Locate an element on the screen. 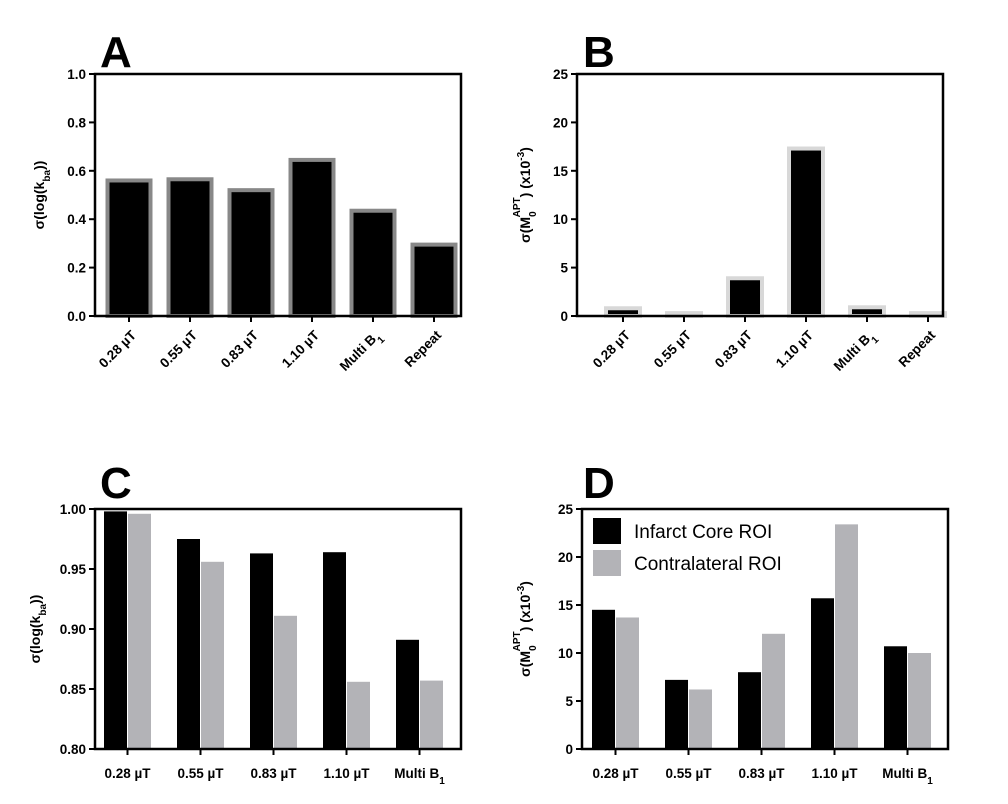  y-tick-label: 0.4 is located at coordinates (76, 219).